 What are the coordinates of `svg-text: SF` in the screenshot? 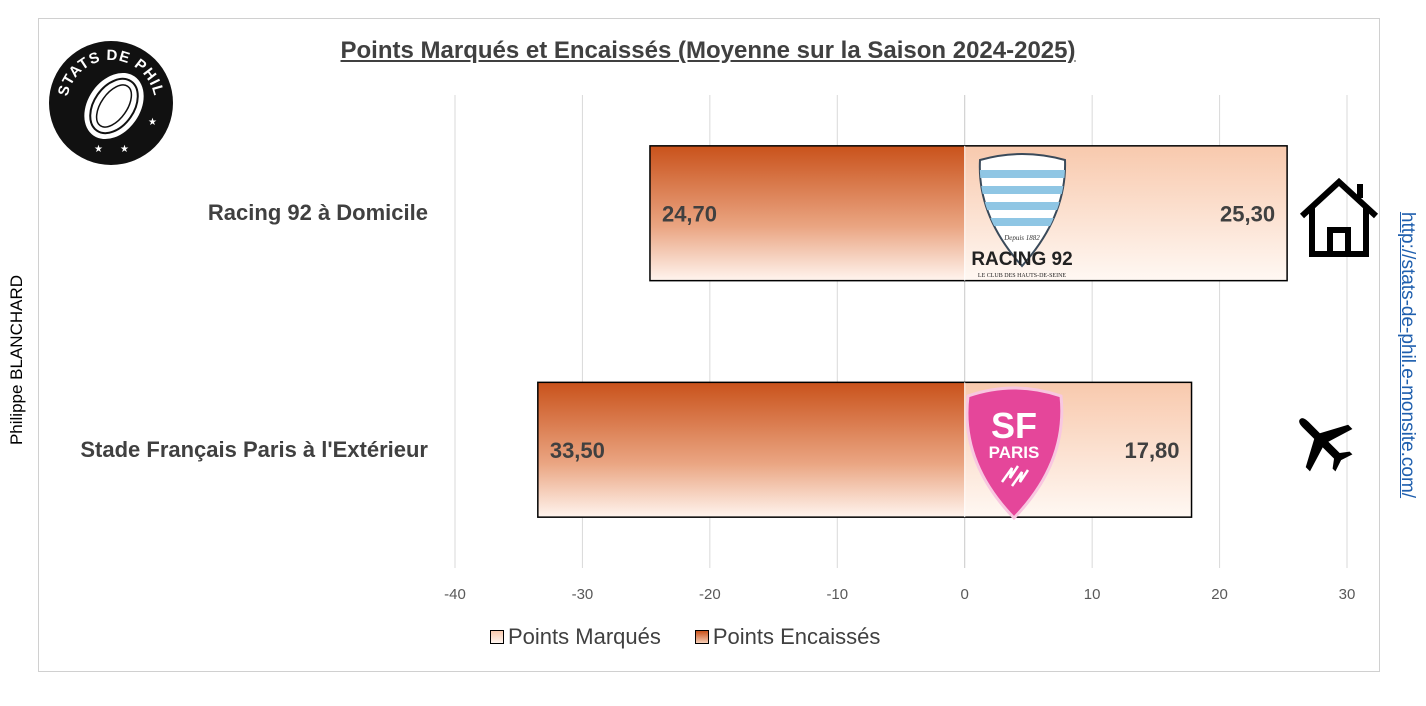 It's located at (1014, 425).